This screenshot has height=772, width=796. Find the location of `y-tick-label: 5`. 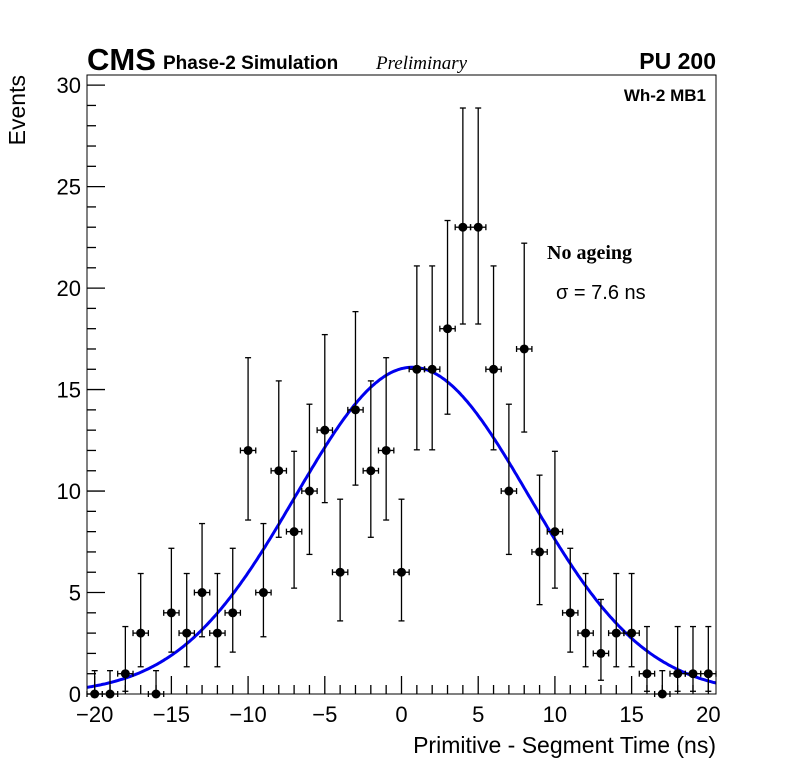

y-tick-label: 5 is located at coordinates (75, 593).